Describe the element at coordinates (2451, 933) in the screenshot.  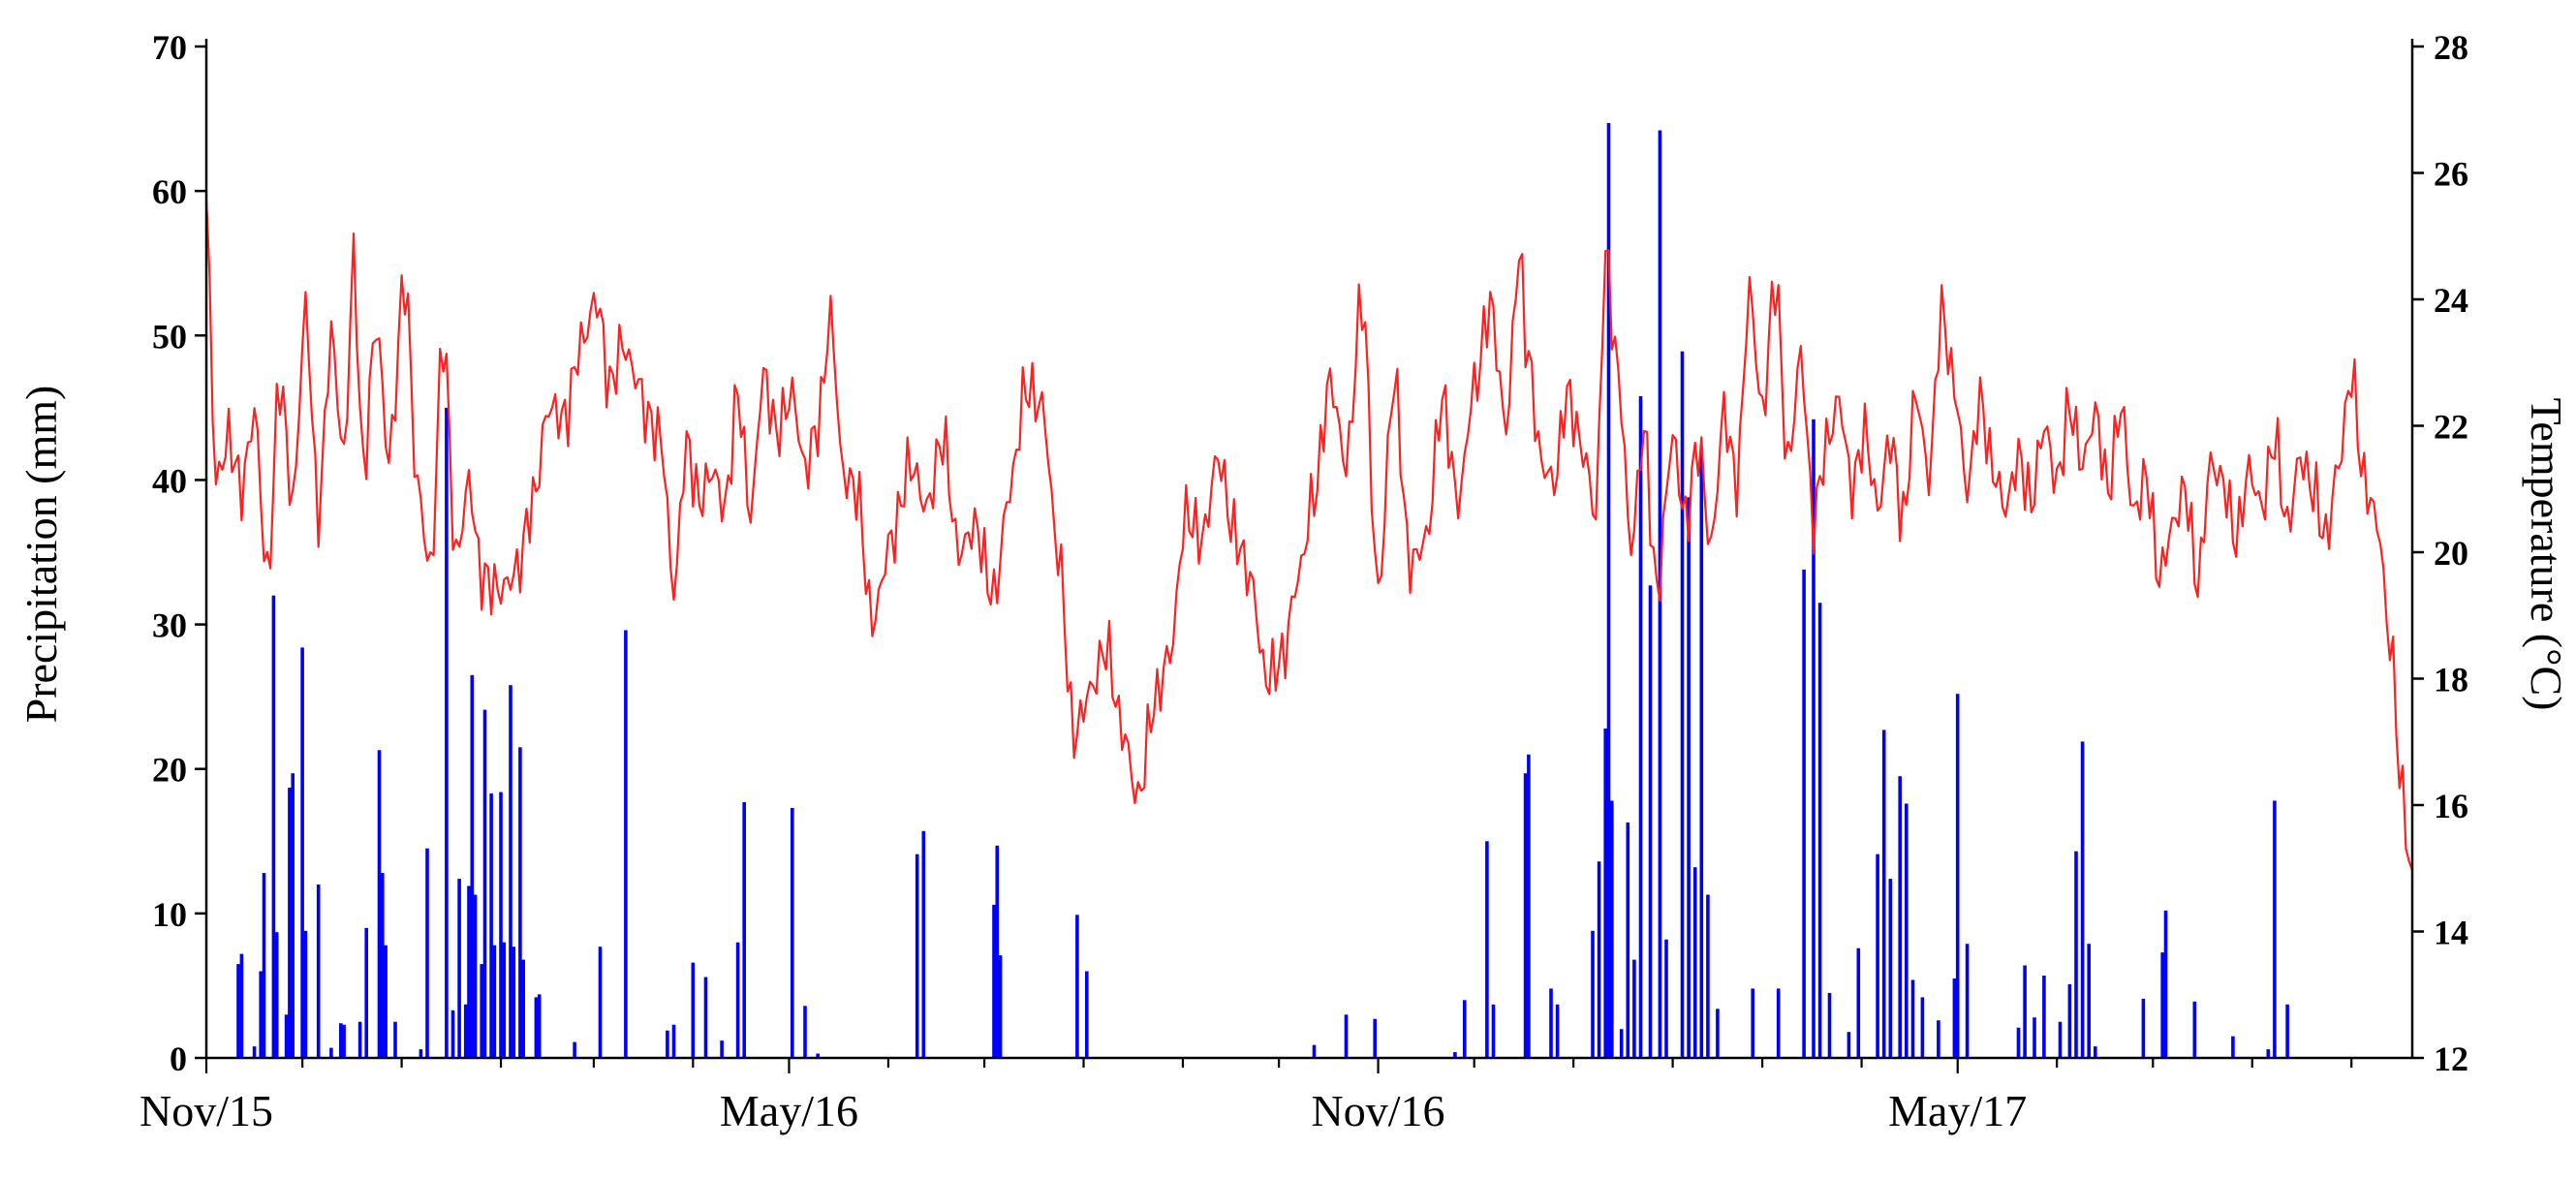
I see `y-right-tick-label: 14` at that location.